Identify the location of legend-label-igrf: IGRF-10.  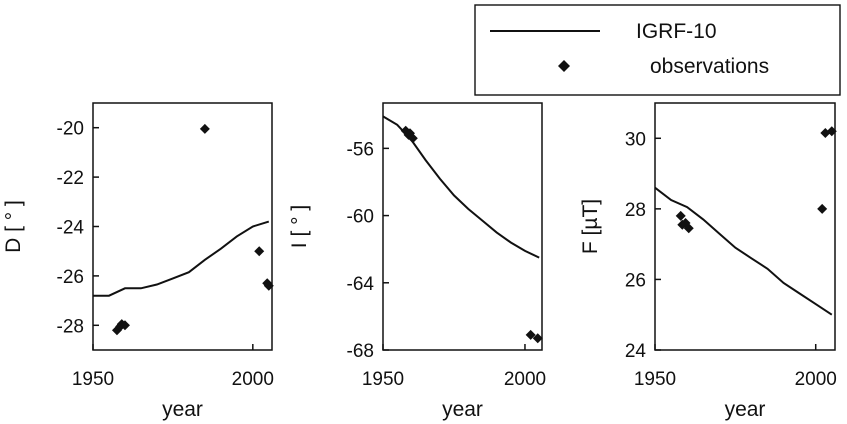
(676, 31).